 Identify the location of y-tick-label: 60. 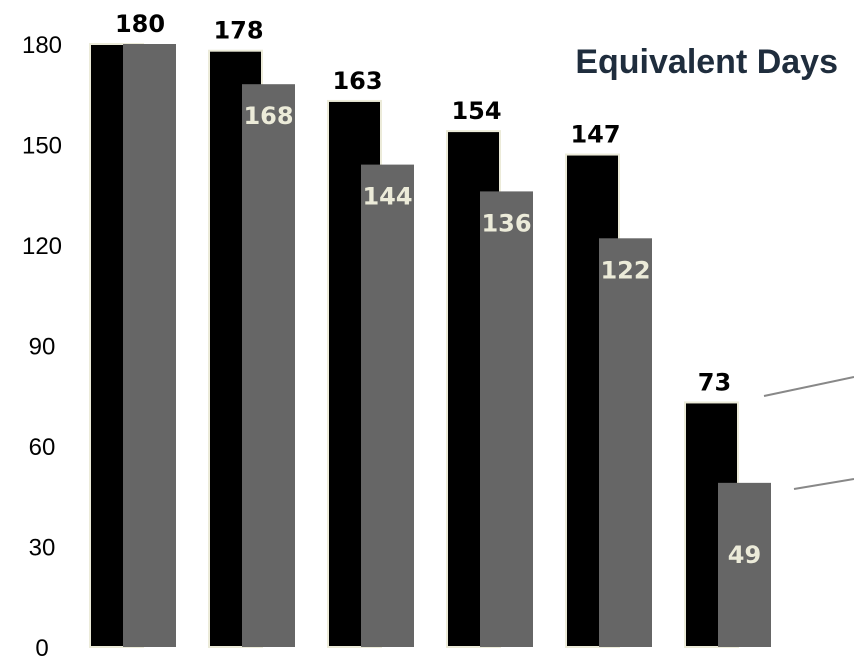
(42, 447).